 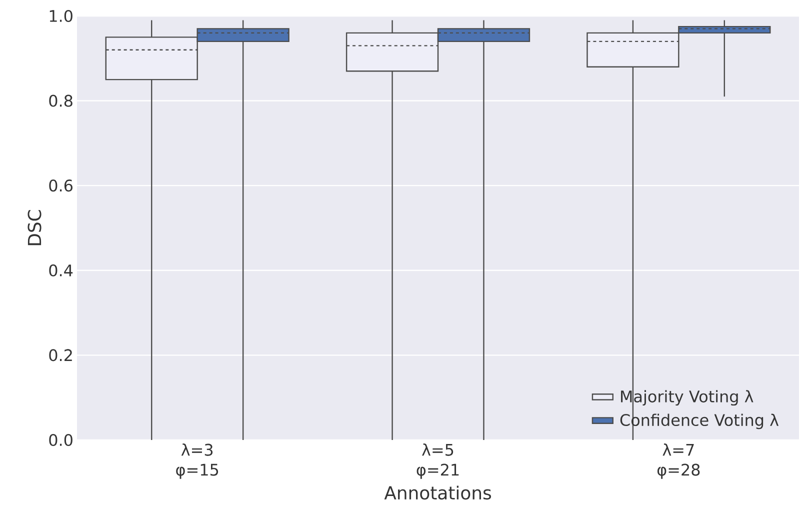 What do you see at coordinates (437, 461) in the screenshot?
I see `x-tick-label: λ=5 φ=21` at bounding box center [437, 461].